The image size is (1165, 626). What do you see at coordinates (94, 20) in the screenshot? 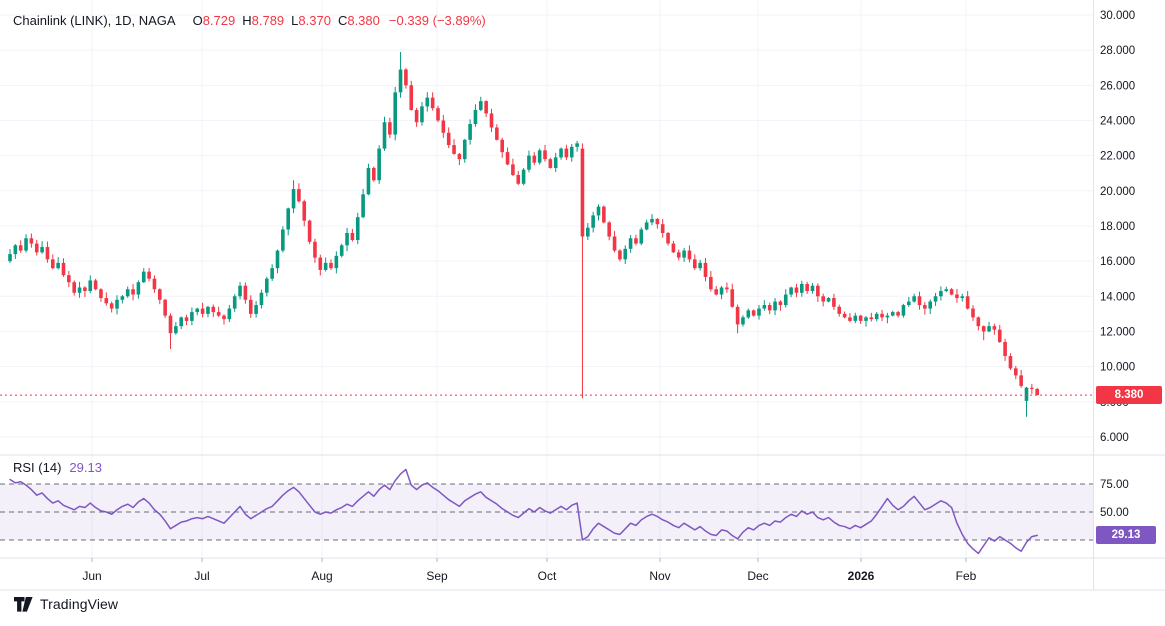
I see `symbol-title: Chainlink (LINK), 1D, NAGA` at bounding box center [94, 20].